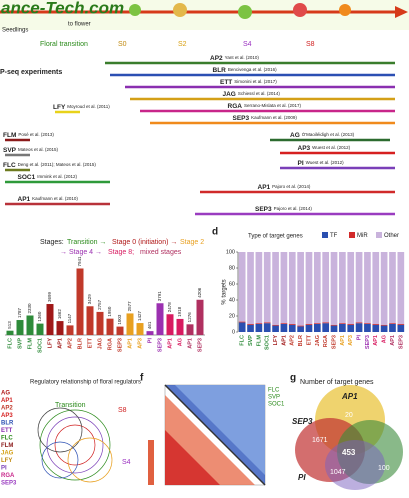  Describe the element at coordinates (283, 209) in the screenshot. I see `experiment-label: SEP3 Pajoro et al. (2014)` at that location.